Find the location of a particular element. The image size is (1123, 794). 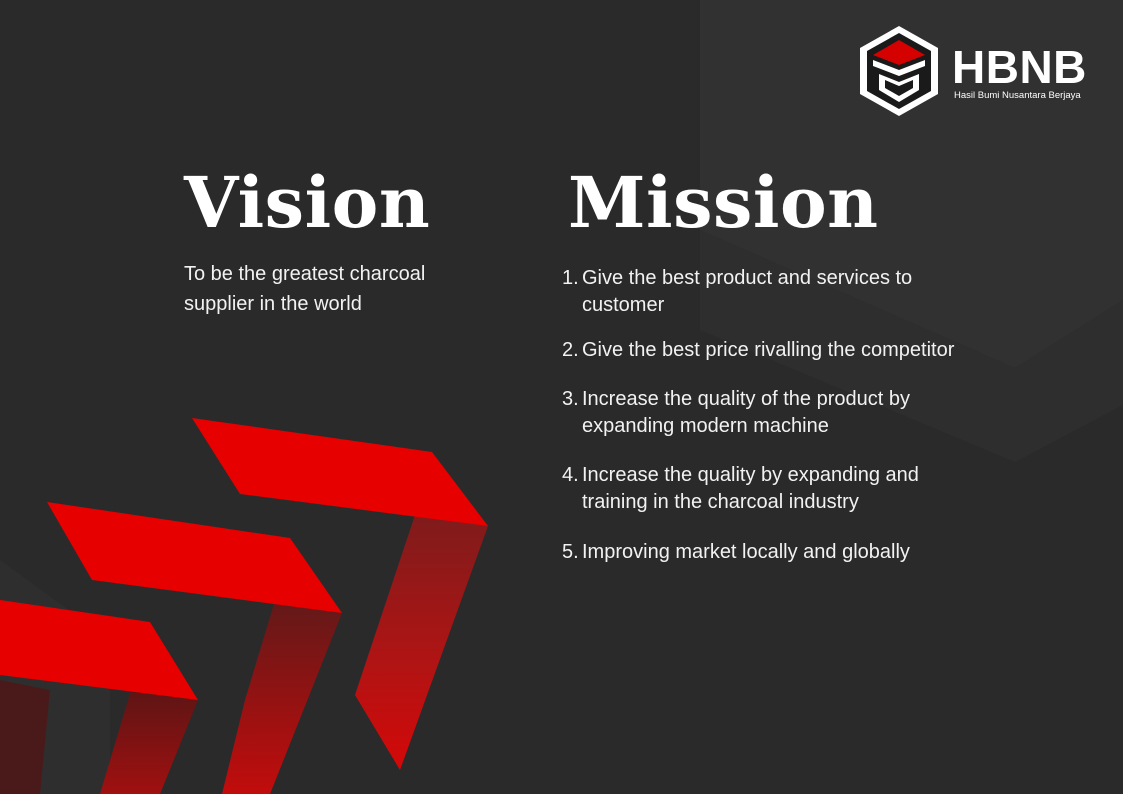

bg-panel-mid is located at coordinates (911, 346).